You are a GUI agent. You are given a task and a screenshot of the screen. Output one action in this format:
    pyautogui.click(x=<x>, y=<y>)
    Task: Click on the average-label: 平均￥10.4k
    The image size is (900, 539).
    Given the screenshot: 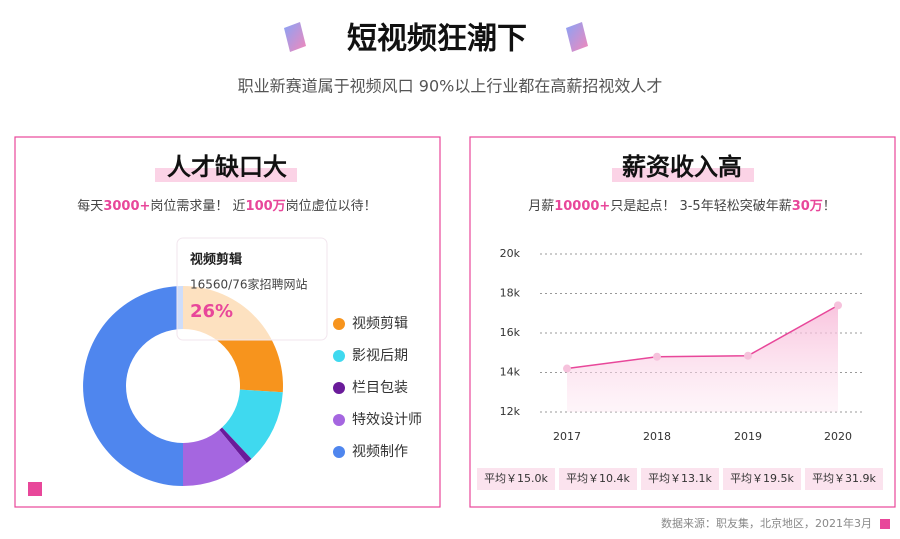 What is the action you would take?
    pyautogui.click(x=598, y=478)
    